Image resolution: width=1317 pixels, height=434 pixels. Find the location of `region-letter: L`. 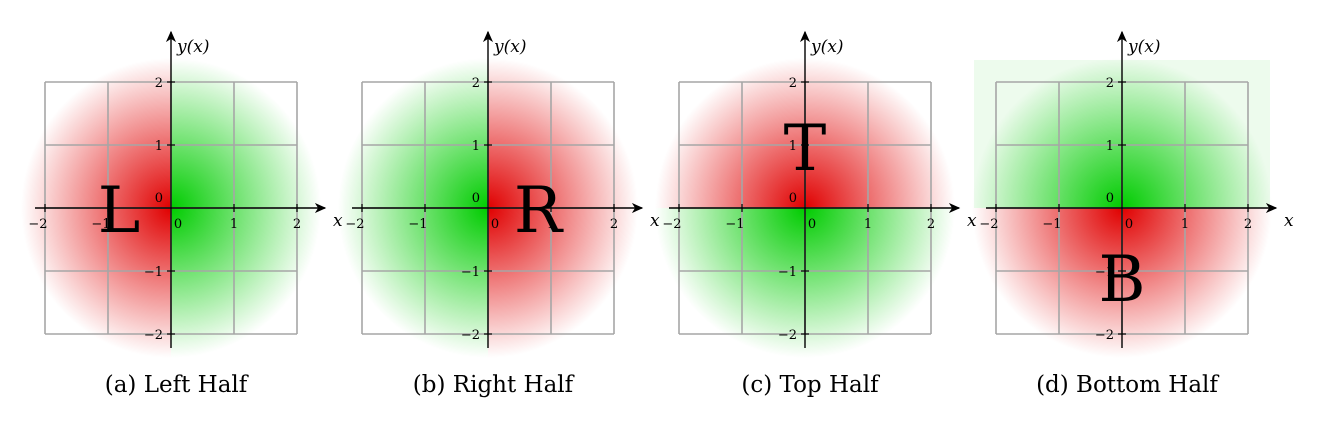

region-letter: L is located at coordinates (119, 211).